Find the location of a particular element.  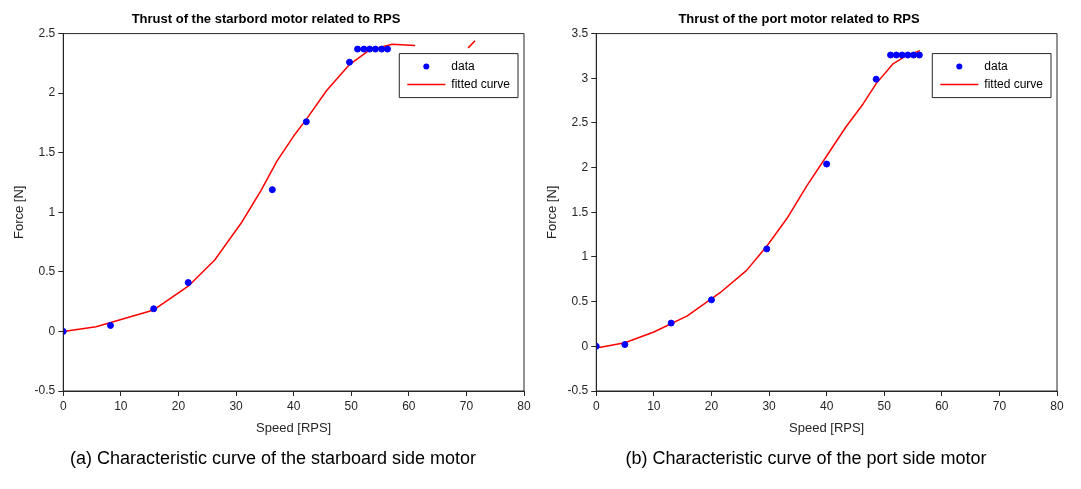

y-tick-label: 3 is located at coordinates (585, 77).